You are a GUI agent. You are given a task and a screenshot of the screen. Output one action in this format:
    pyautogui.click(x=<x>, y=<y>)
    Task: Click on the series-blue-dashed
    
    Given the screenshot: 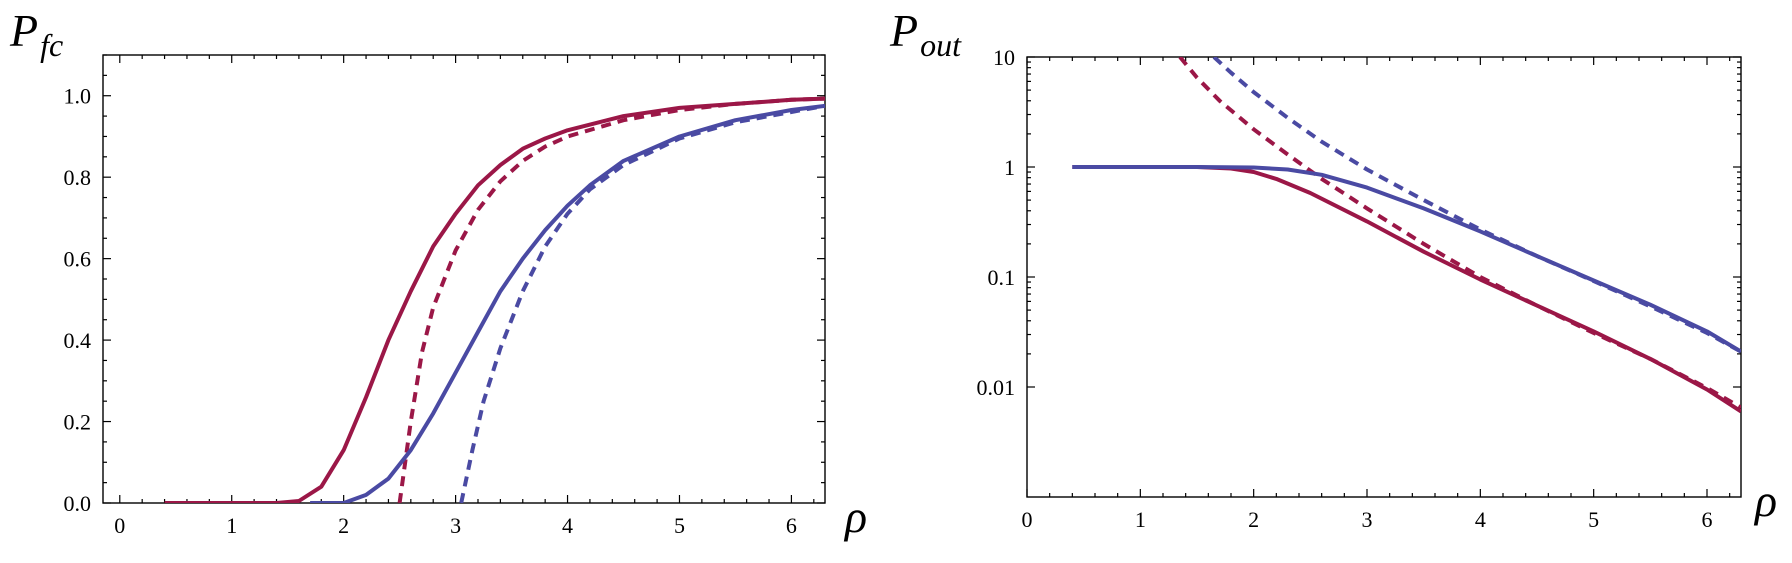 What is the action you would take?
    pyautogui.click(x=642, y=303)
    